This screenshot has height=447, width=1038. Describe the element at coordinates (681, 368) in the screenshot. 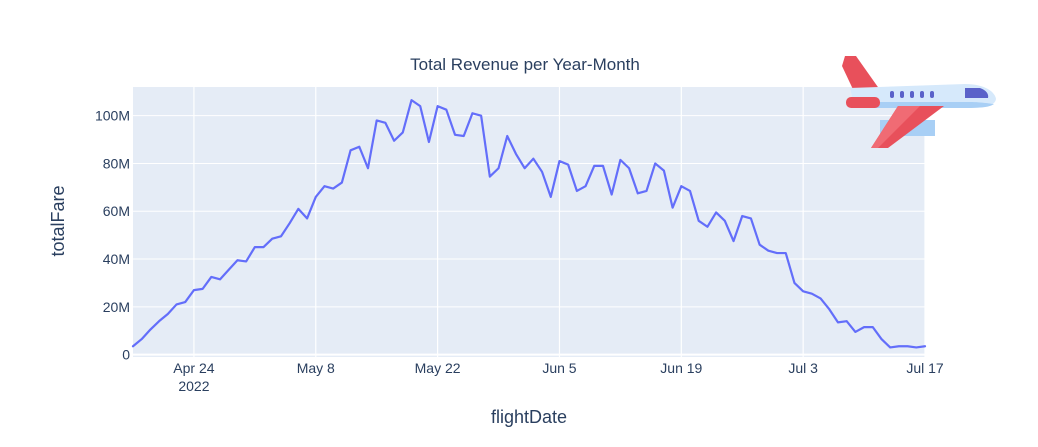

I see `x-tick-label: Jun 19` at that location.